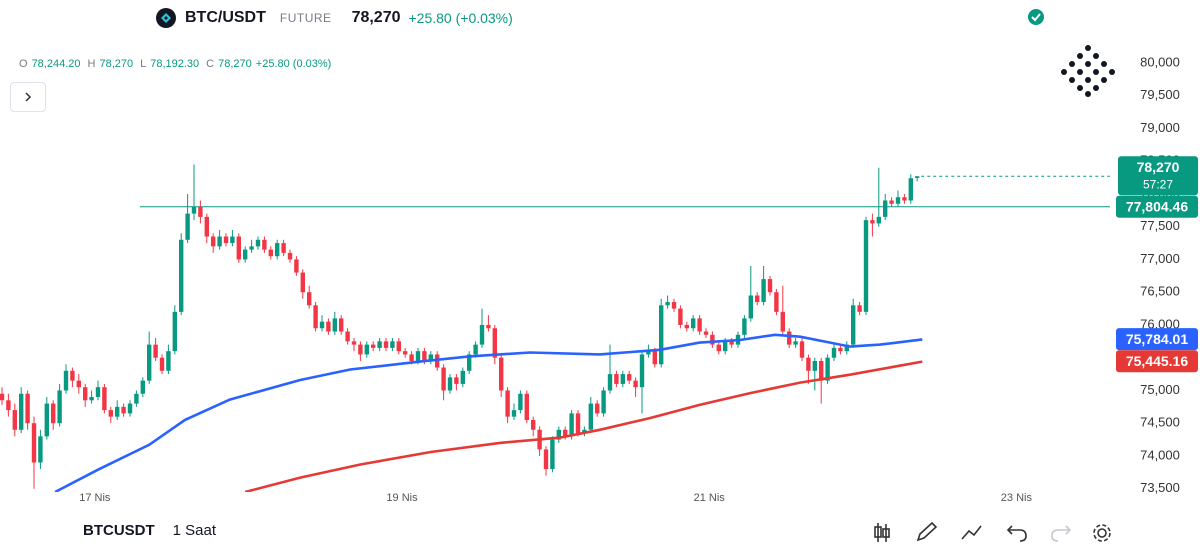 Image resolution: width=1200 pixels, height=553 pixels. I want to click on symbol-icon, so click(166, 18).